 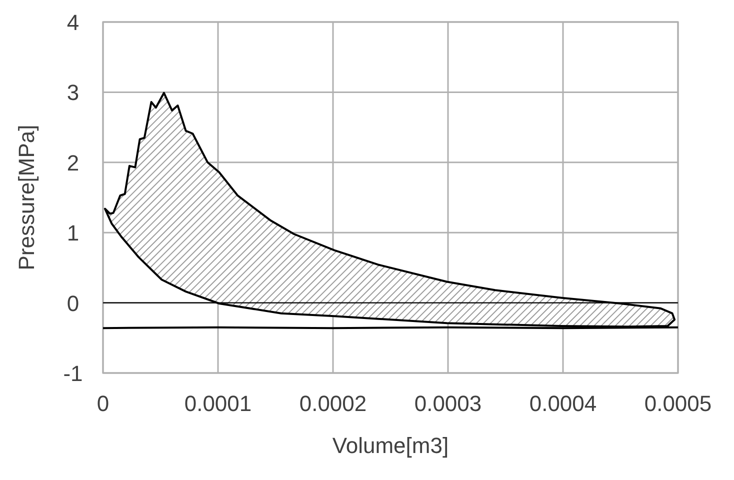 I want to click on x-tick-label: 0.0005, so click(x=678, y=403).